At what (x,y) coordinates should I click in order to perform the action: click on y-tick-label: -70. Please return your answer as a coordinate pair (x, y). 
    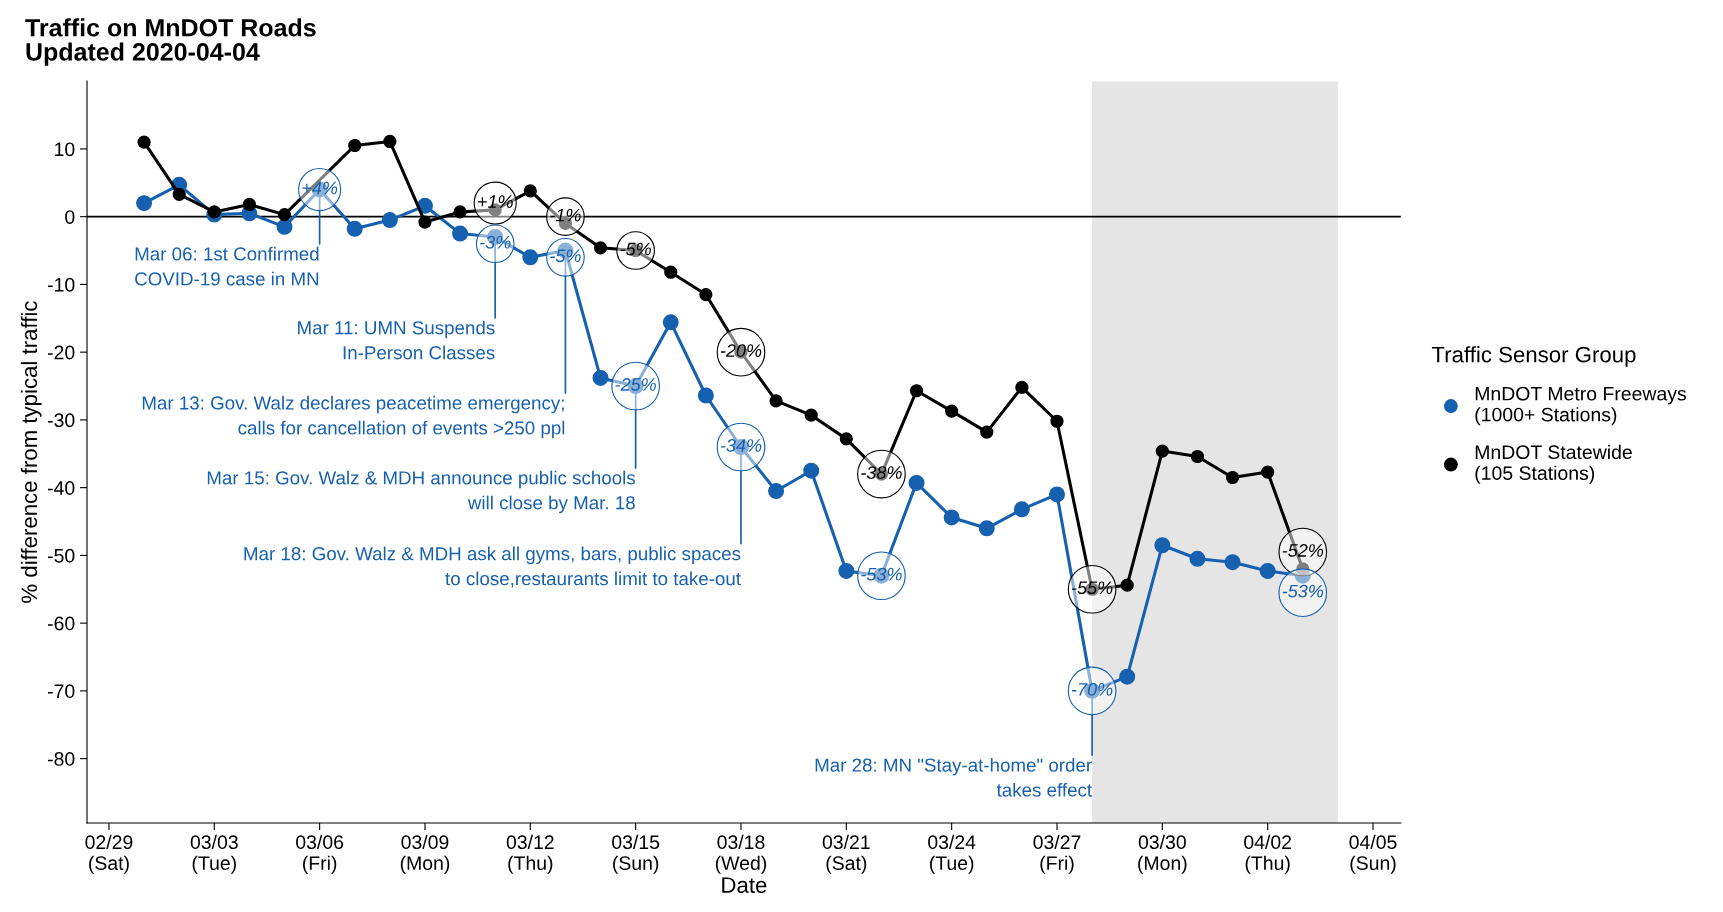
    Looking at the image, I should click on (61, 691).